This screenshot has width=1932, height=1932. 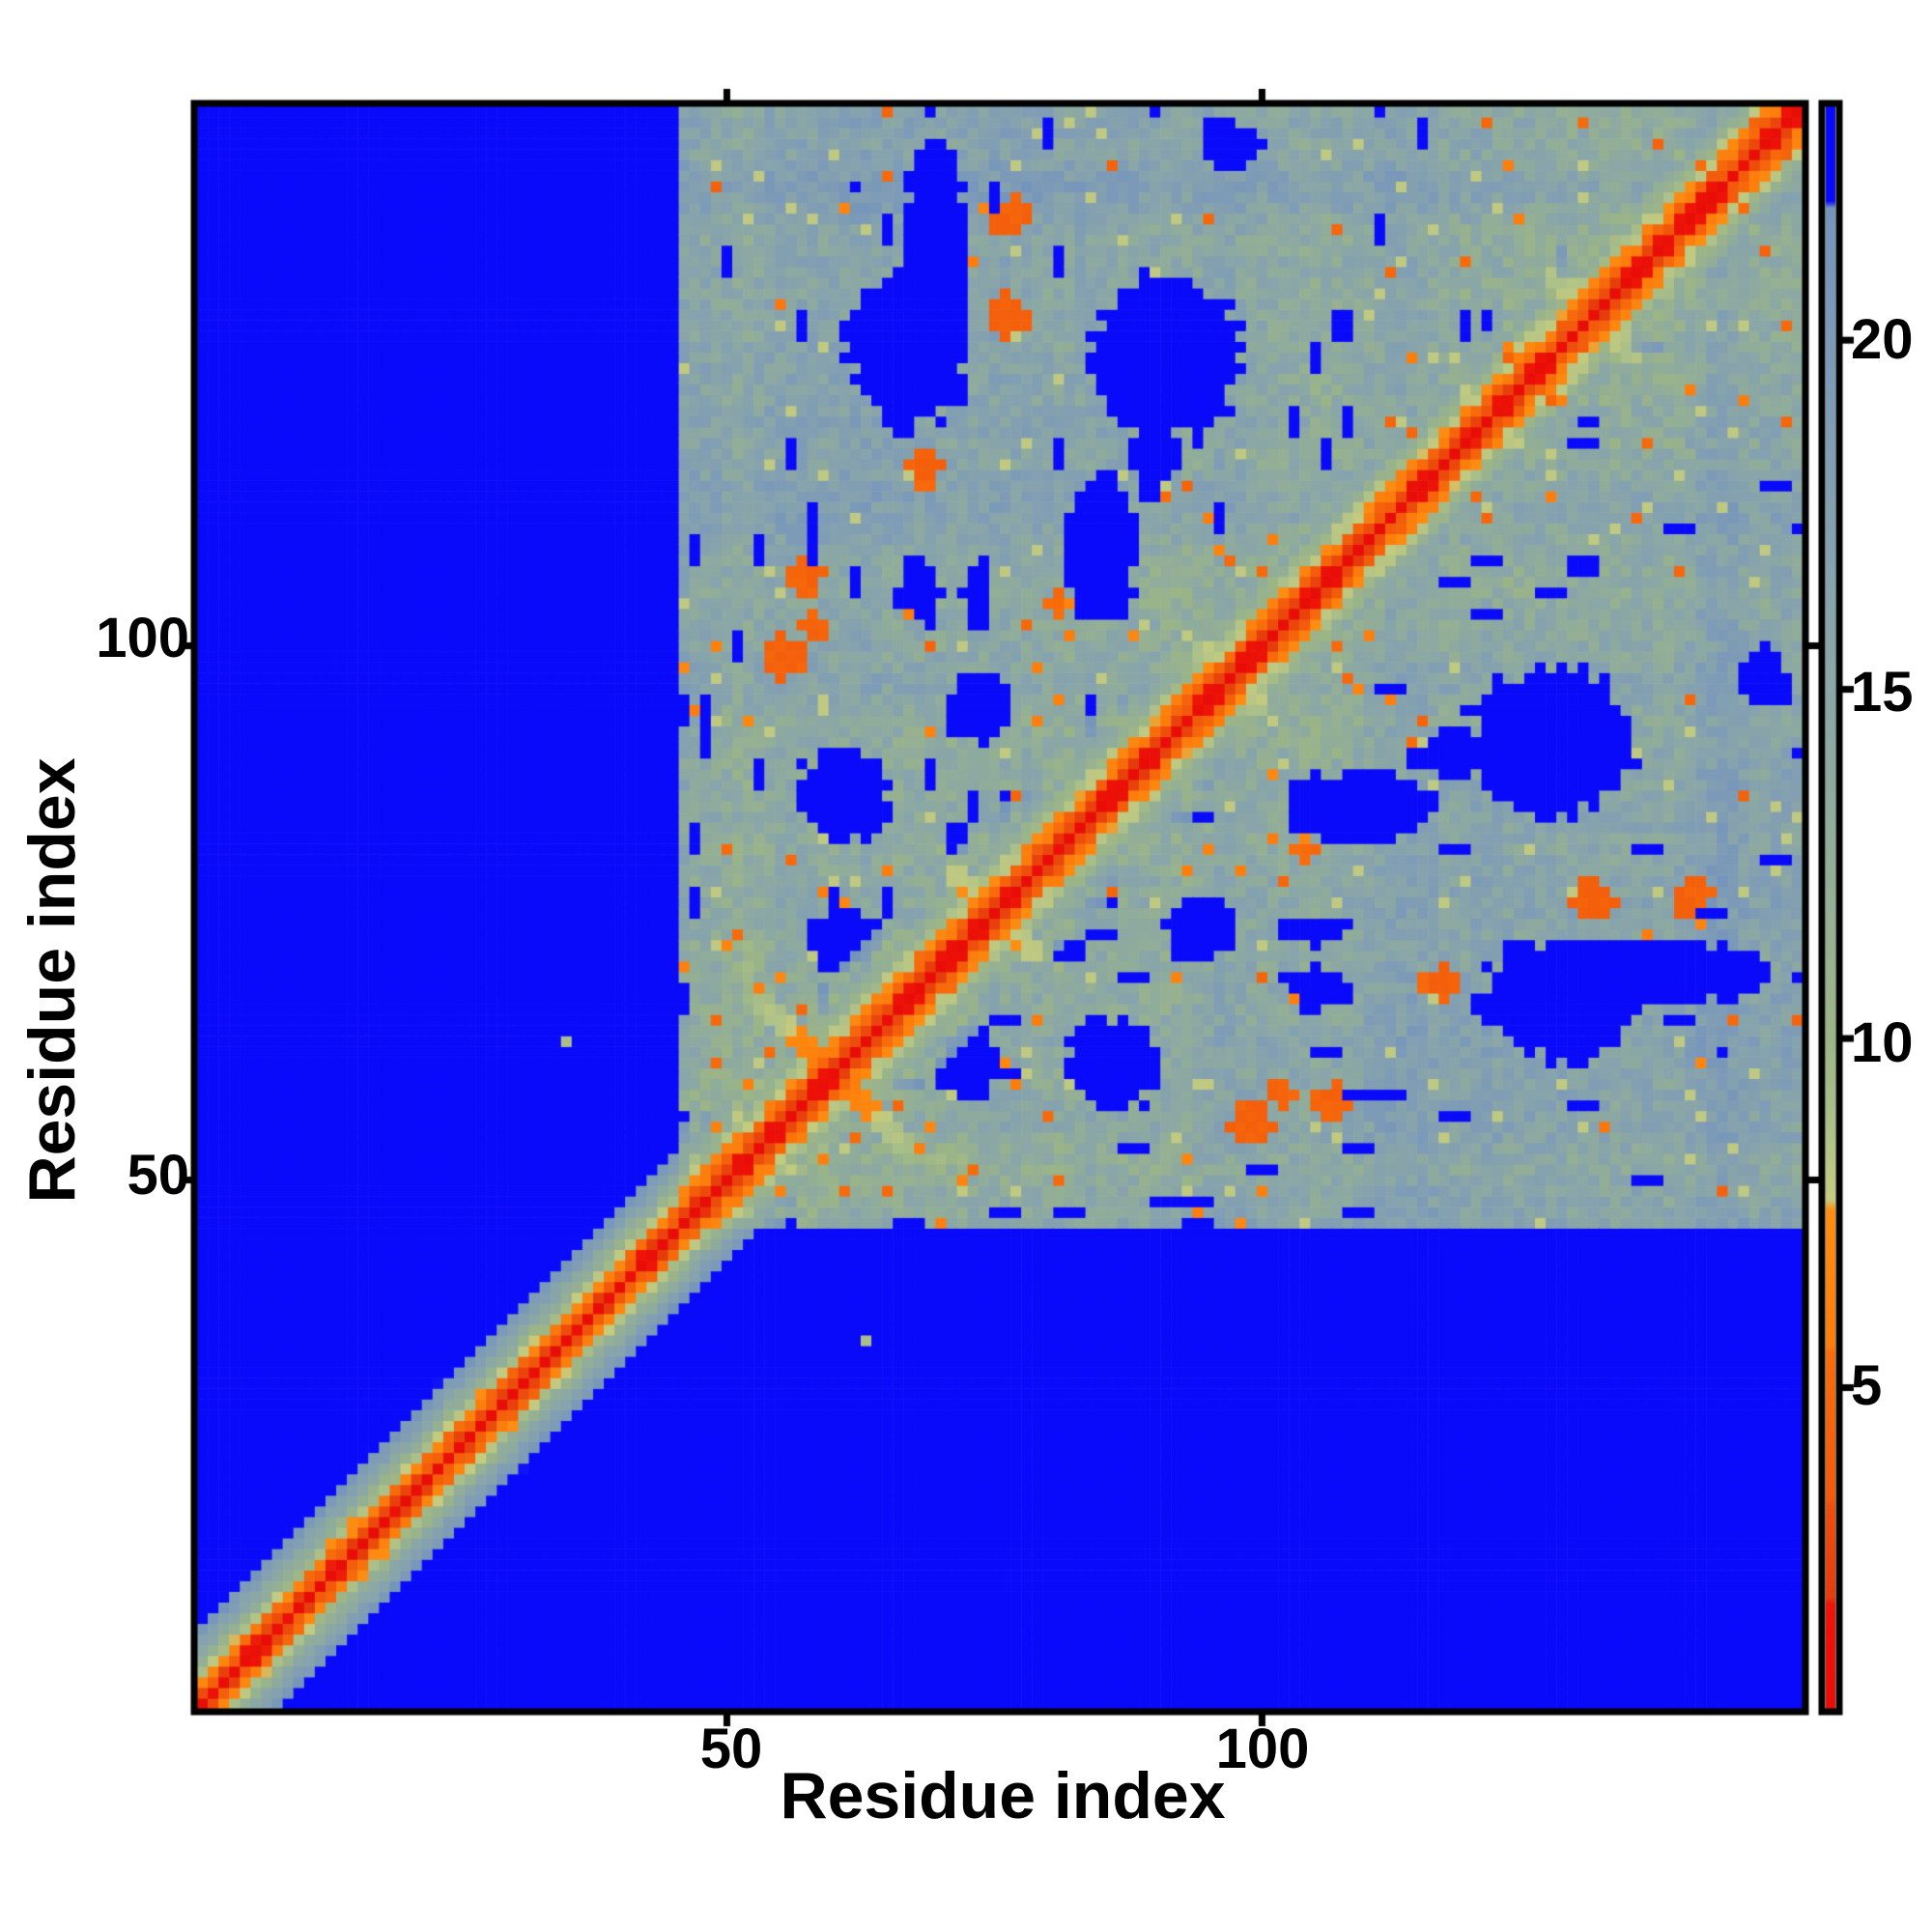 I want to click on y-tick-label-50: 50, so click(x=158, y=1175).